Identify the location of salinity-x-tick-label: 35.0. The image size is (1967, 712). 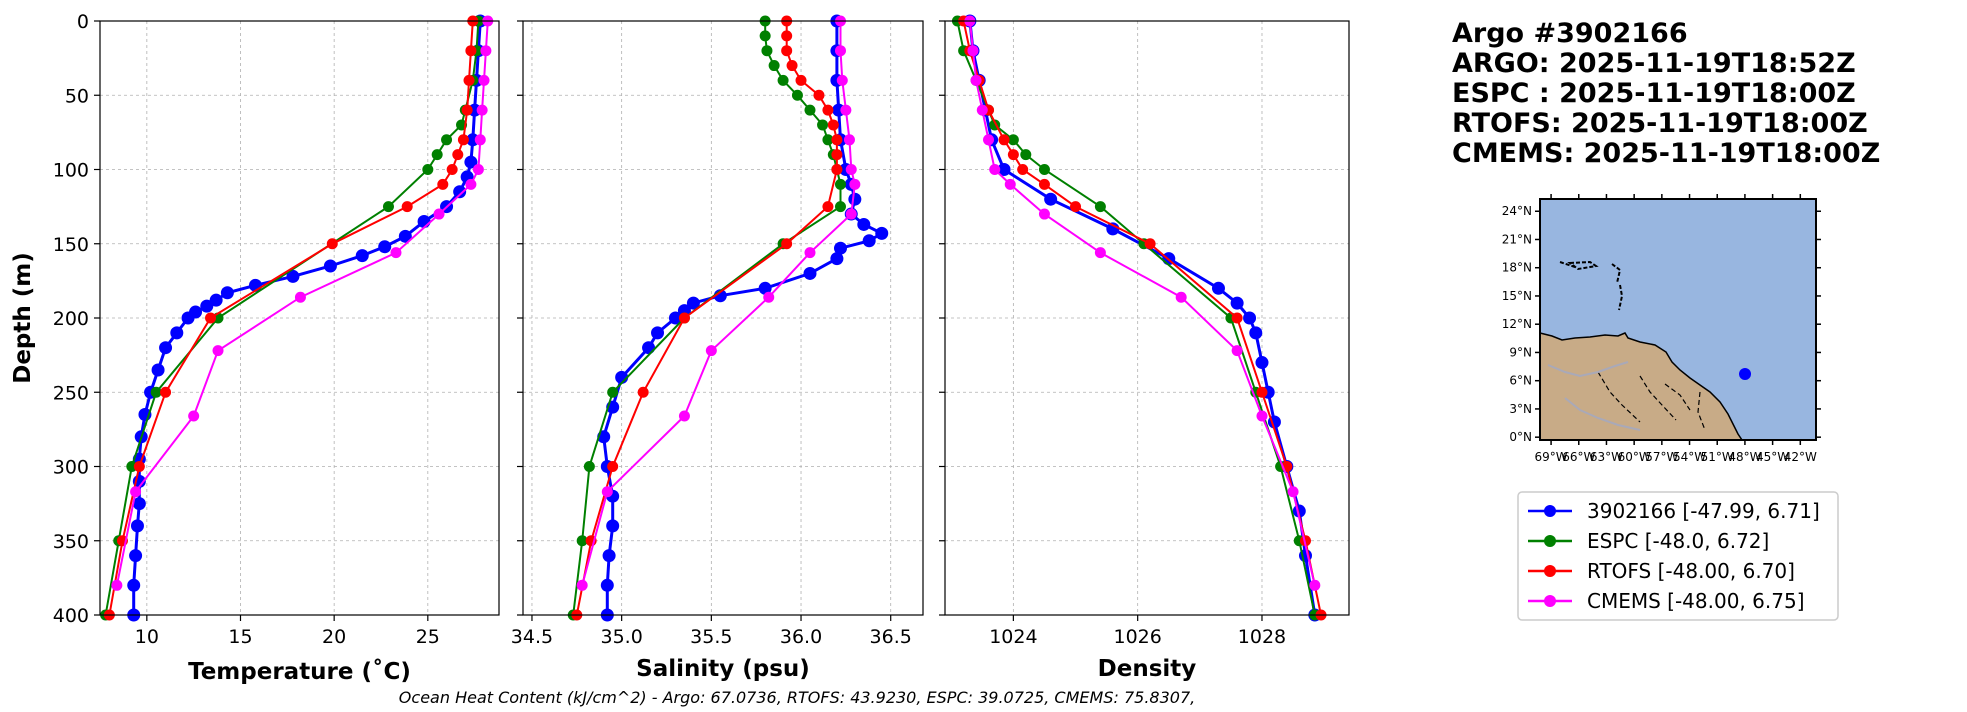
(621, 637).